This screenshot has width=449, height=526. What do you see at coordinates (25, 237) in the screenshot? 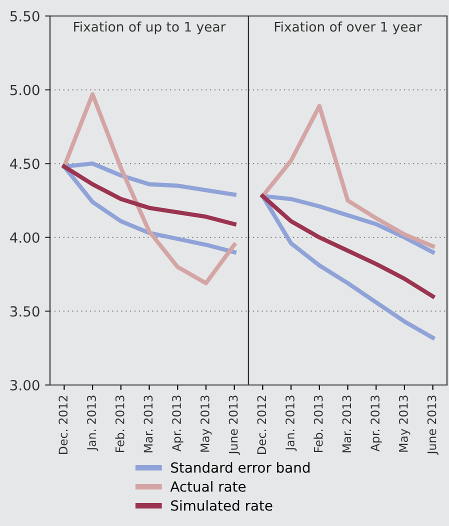
I see `y-tick-label: 4.00` at bounding box center [25, 237].